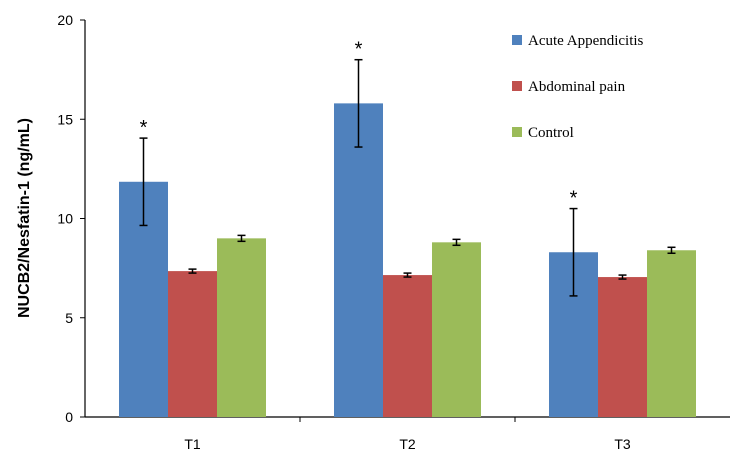 The width and height of the screenshot is (736, 453). What do you see at coordinates (192, 444) in the screenshot?
I see `x-tick-label: T1` at bounding box center [192, 444].